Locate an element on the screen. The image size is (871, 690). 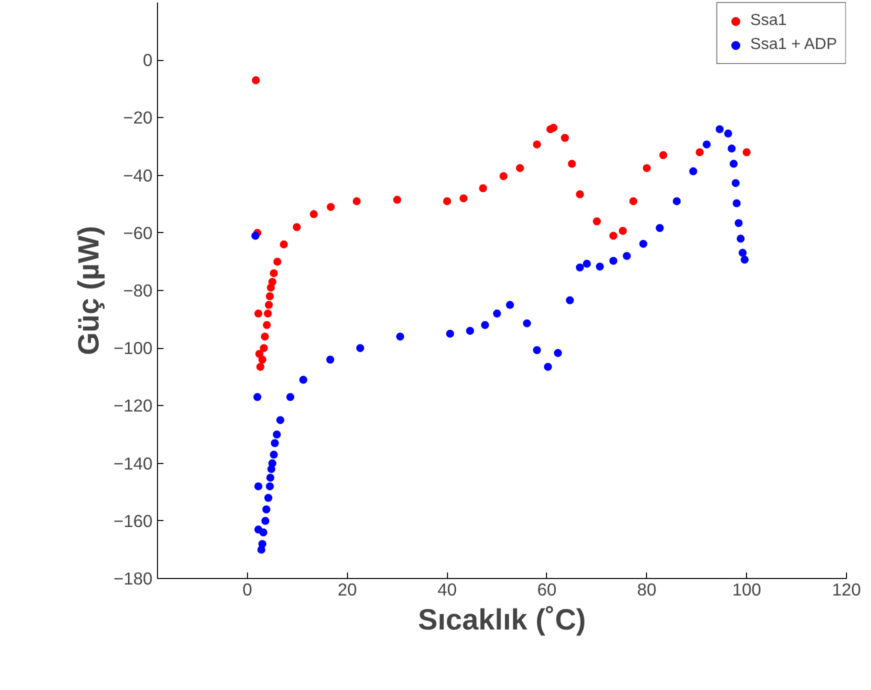
x-tick-label: 20 is located at coordinates (347, 590).